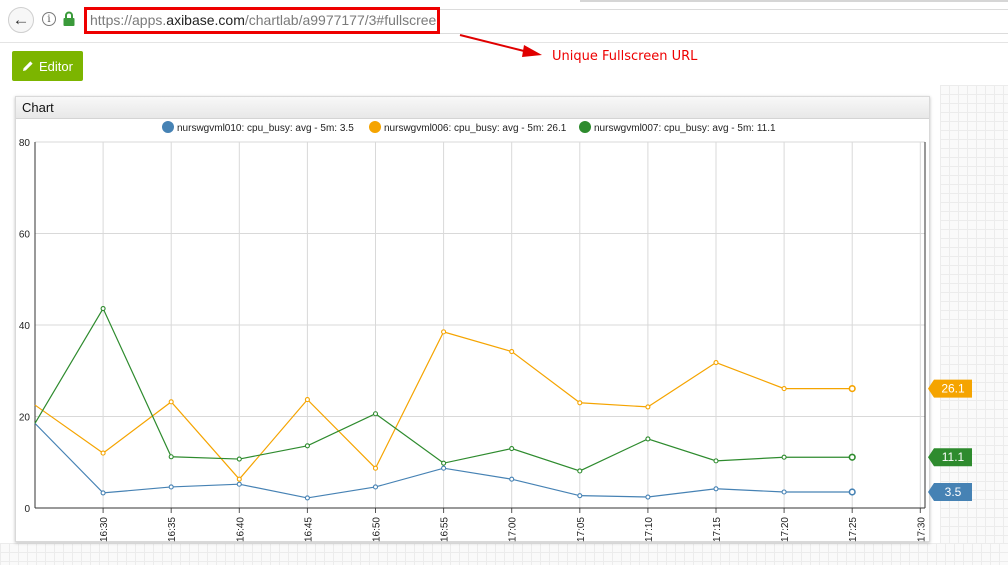 This screenshot has height=565, width=1008. What do you see at coordinates (308, 529) in the screenshot?
I see `x-tick-label: 16:45` at bounding box center [308, 529].